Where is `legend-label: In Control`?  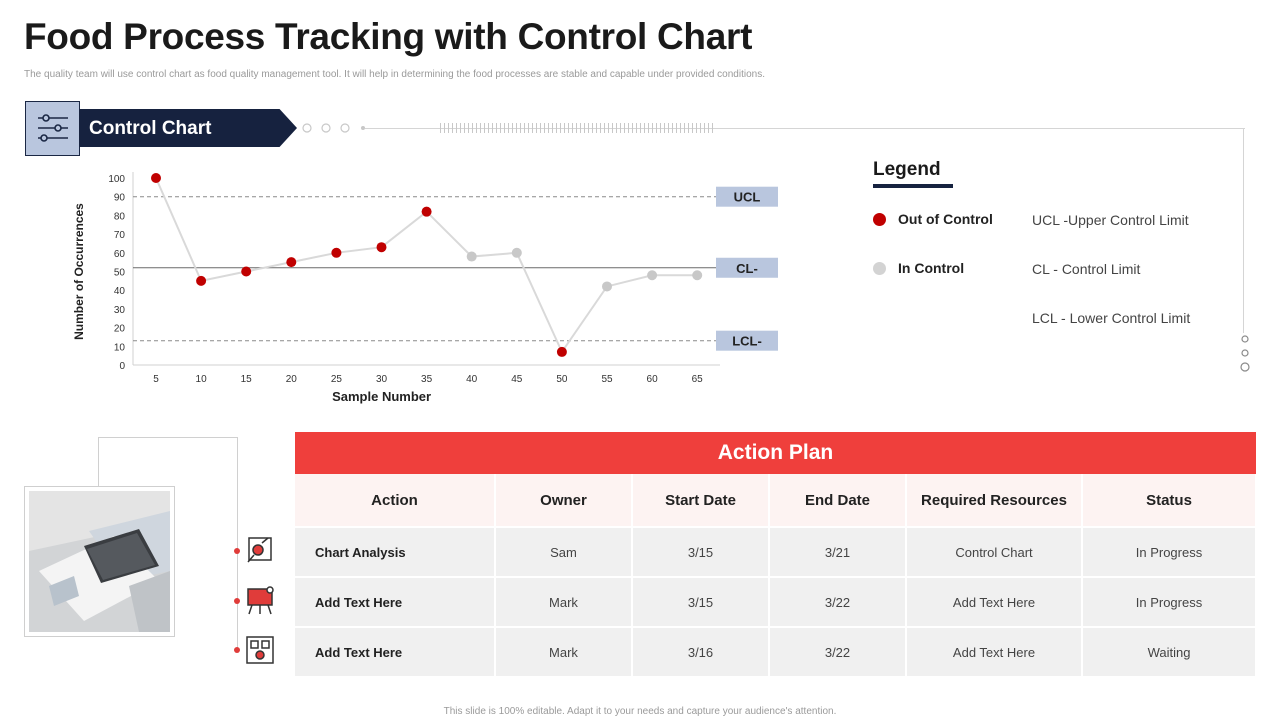
legend-label: In Control is located at coordinates (931, 268).